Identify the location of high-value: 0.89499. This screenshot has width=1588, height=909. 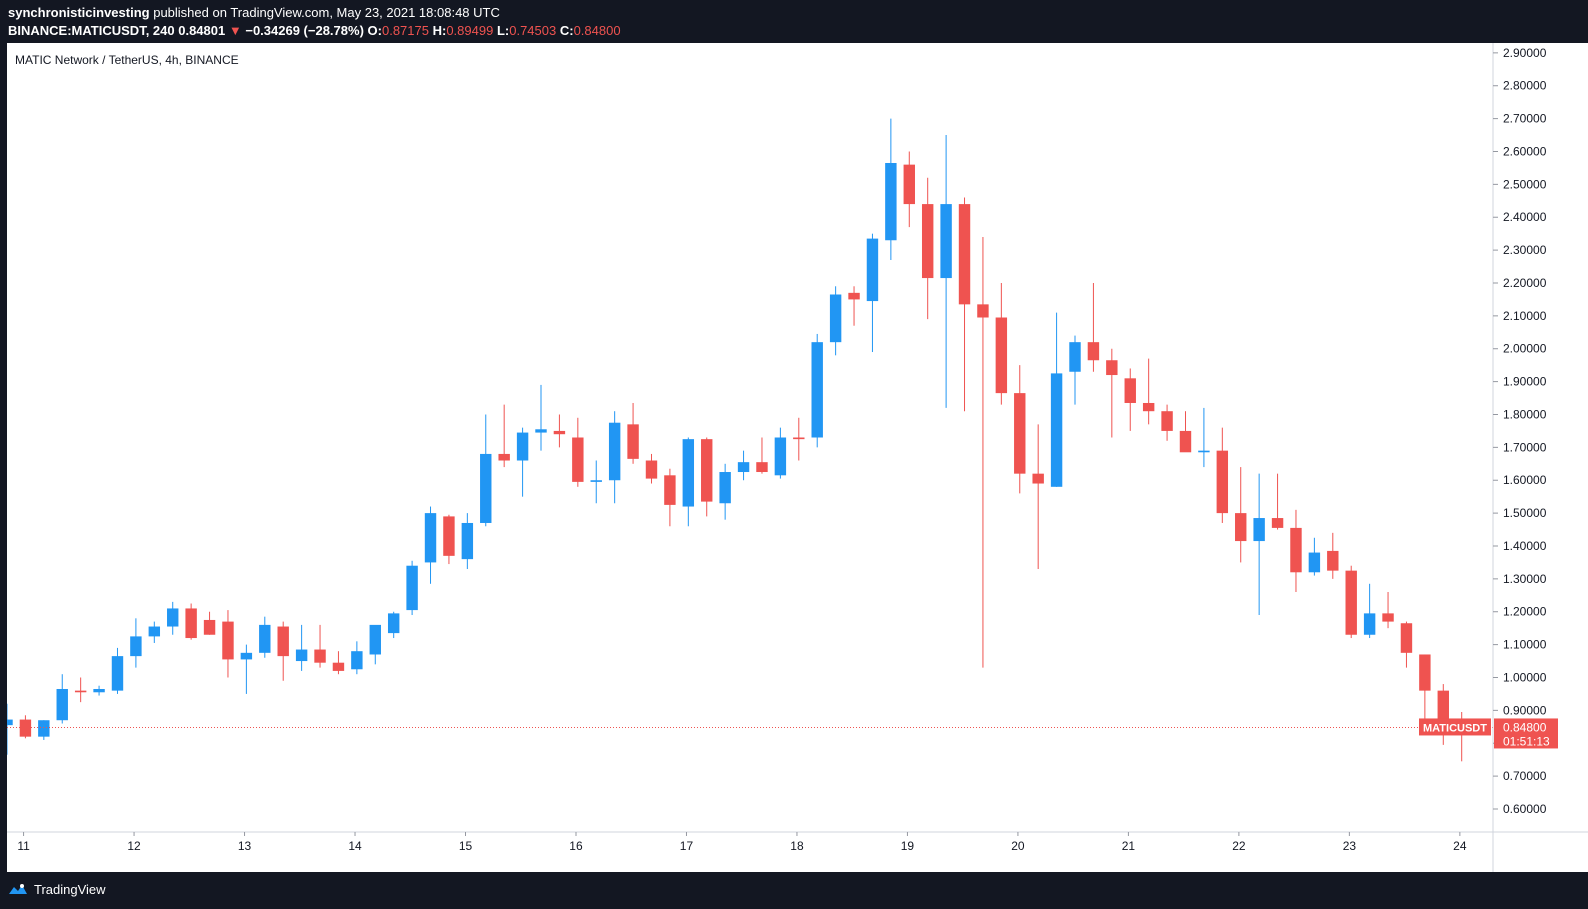
(470, 30).